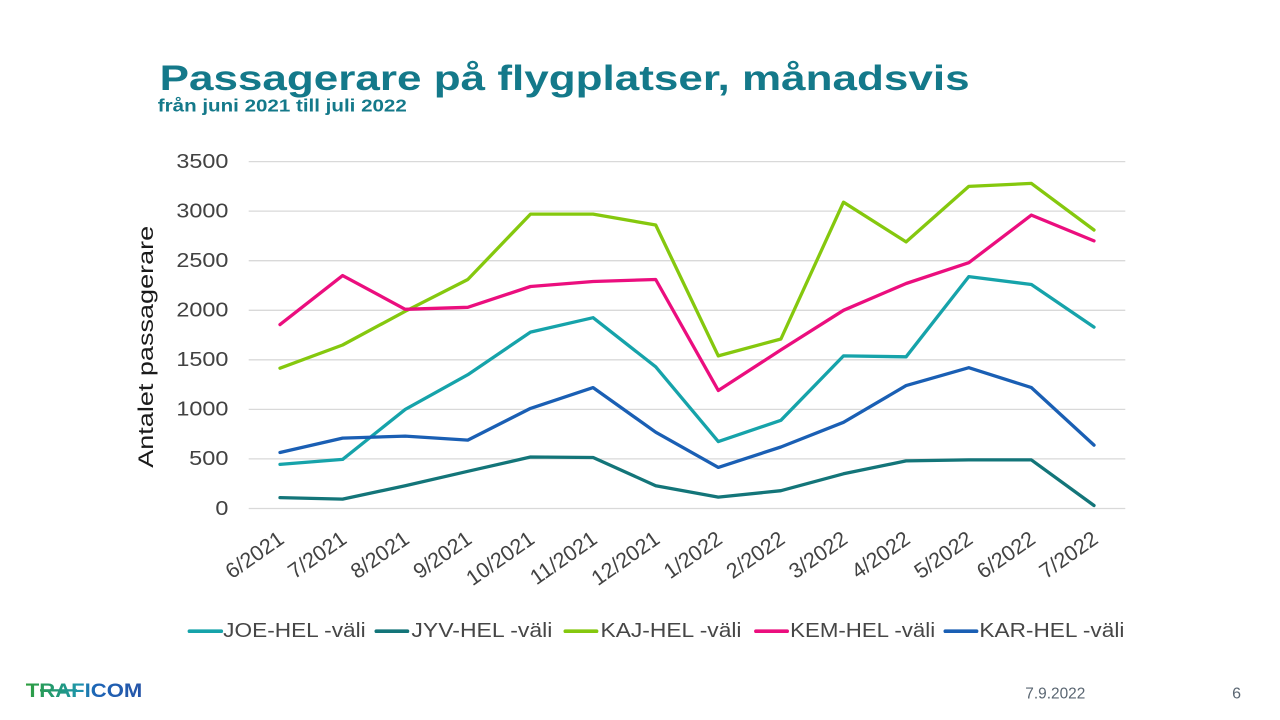 Image resolution: width=1280 pixels, height=720 pixels. I want to click on svg-text: 1000, so click(202, 410).